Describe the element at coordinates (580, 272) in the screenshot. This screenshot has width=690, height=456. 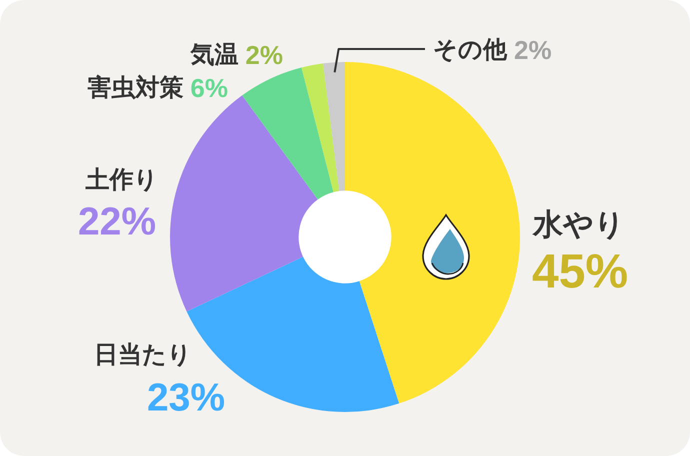
I see `data-label: 45%` at that location.